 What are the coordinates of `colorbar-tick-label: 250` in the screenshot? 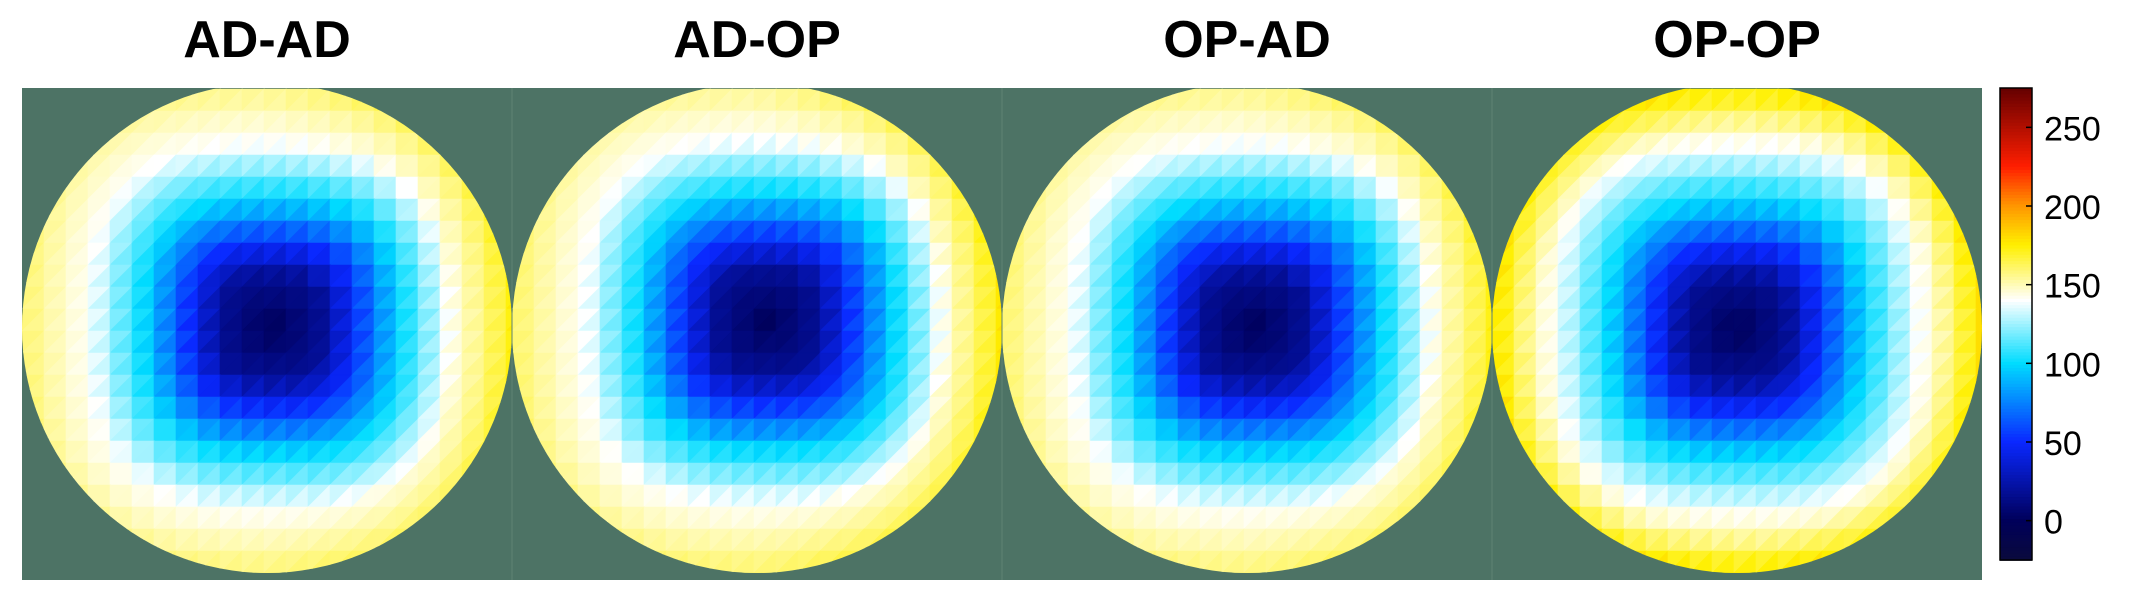 It's located at (2072, 129).